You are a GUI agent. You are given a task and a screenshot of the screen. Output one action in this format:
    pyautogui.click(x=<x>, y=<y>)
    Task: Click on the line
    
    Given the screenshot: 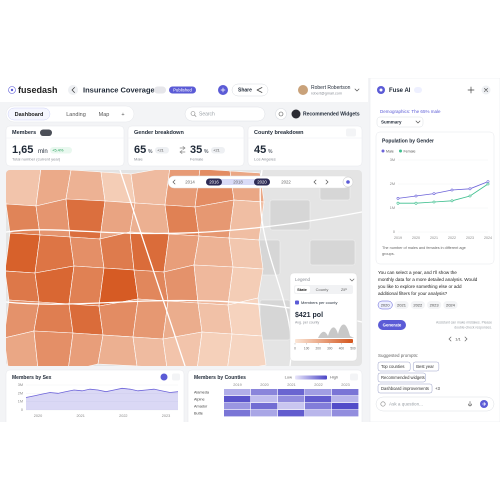 What is the action you would take?
    pyautogui.click(x=443, y=193)
    